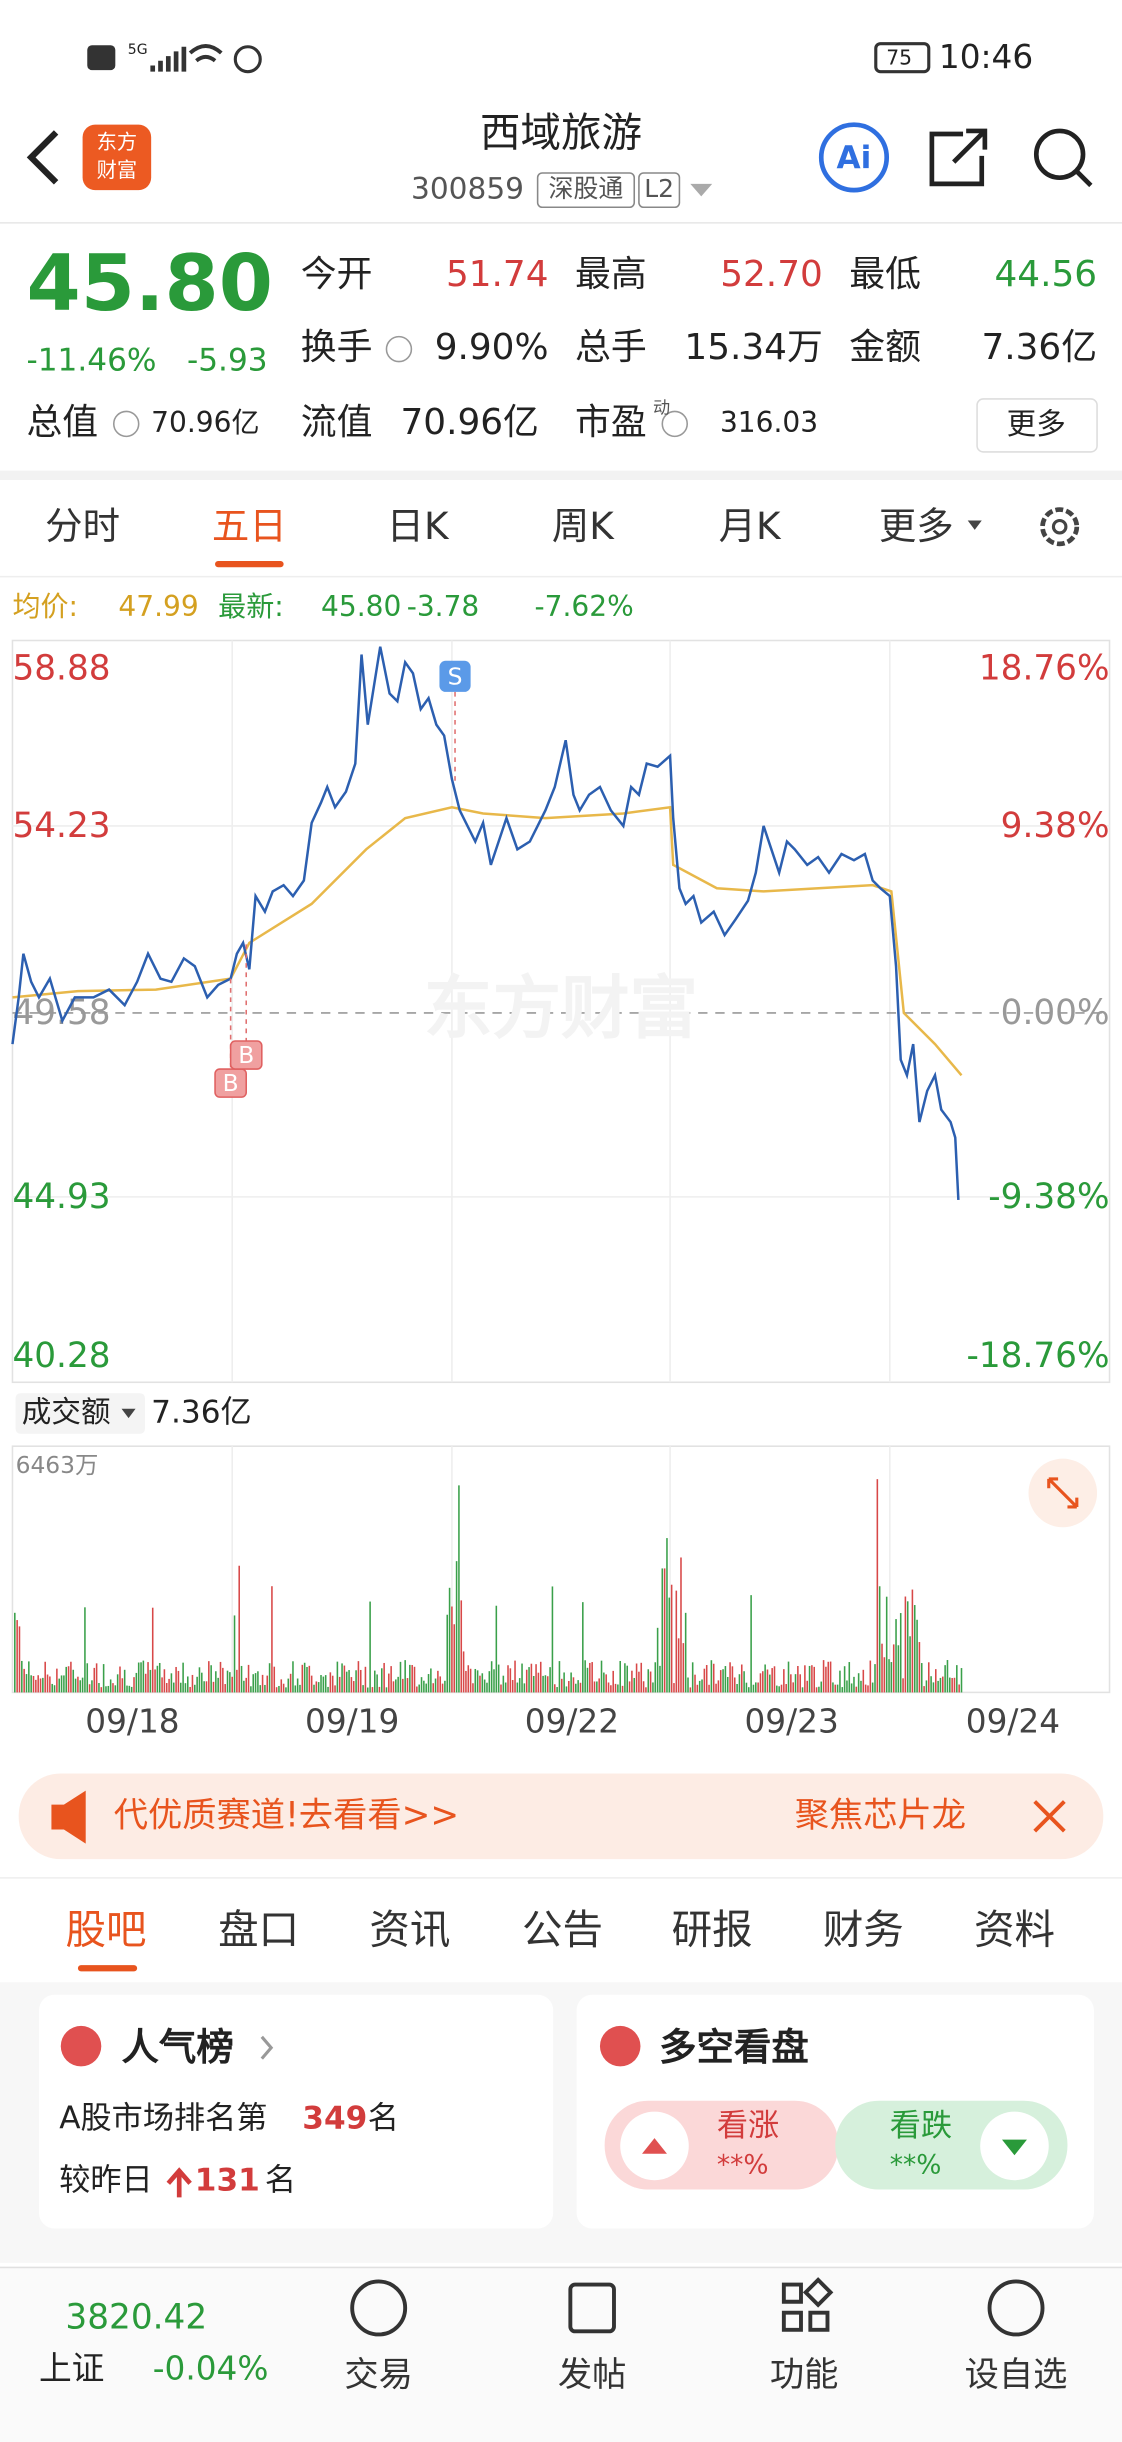 The width and height of the screenshot is (1122, 2442). I want to click on section-tab: 公告, so click(562, 1929).